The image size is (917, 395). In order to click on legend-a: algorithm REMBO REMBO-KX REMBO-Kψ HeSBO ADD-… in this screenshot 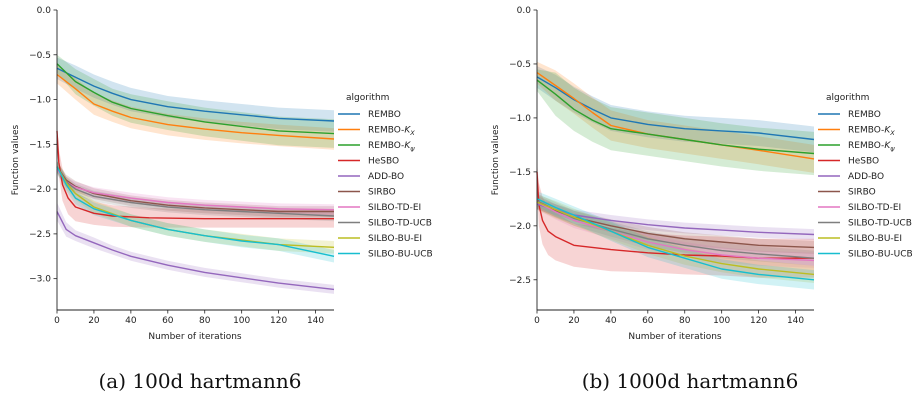, I will do `click(385, 176)`.